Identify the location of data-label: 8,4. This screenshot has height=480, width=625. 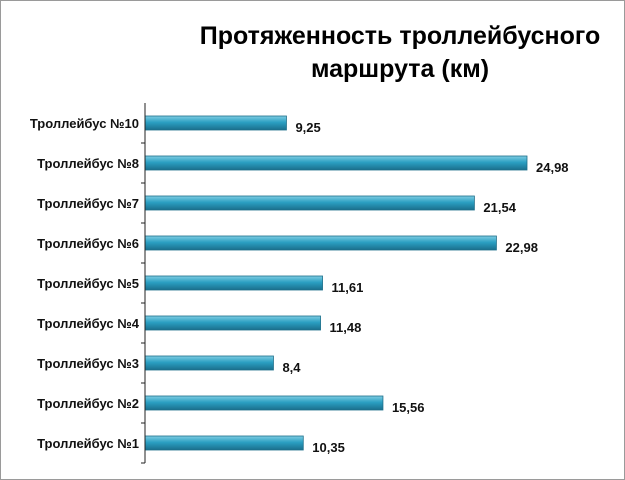
(291, 367).